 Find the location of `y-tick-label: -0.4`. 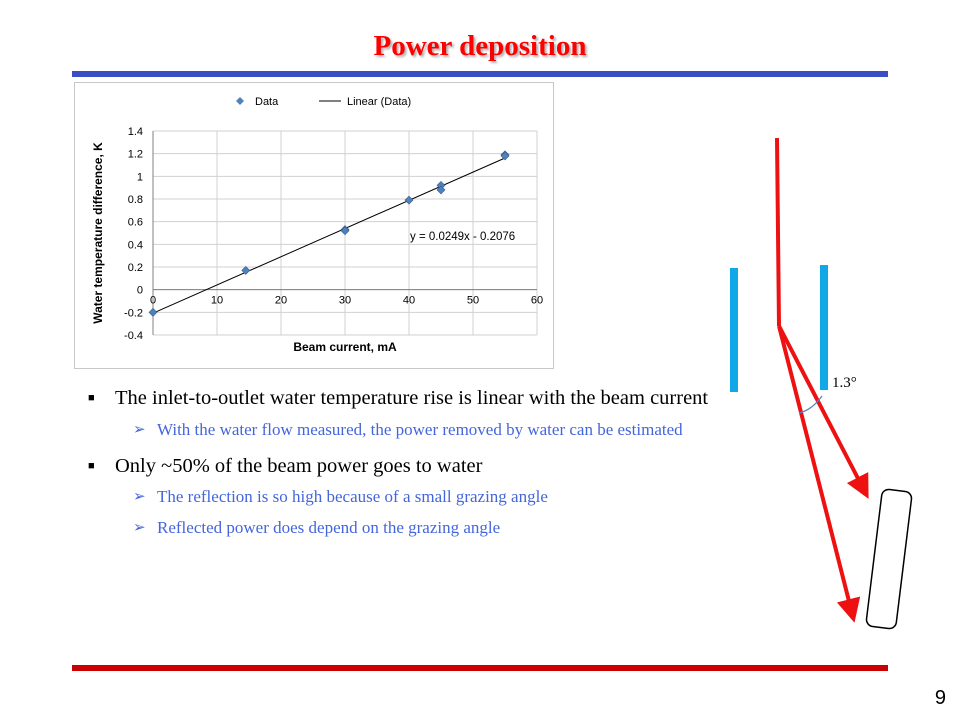

y-tick-label: -0.4 is located at coordinates (133, 336).